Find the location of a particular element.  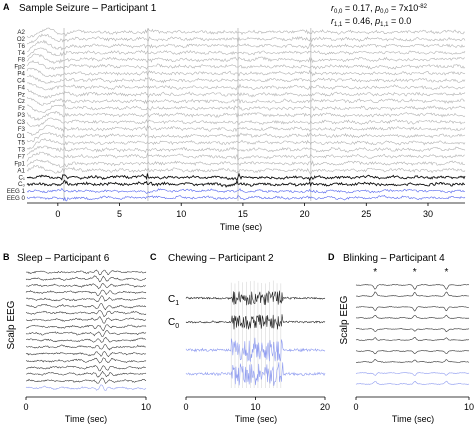

channel-label: A2 is located at coordinates (21, 32).